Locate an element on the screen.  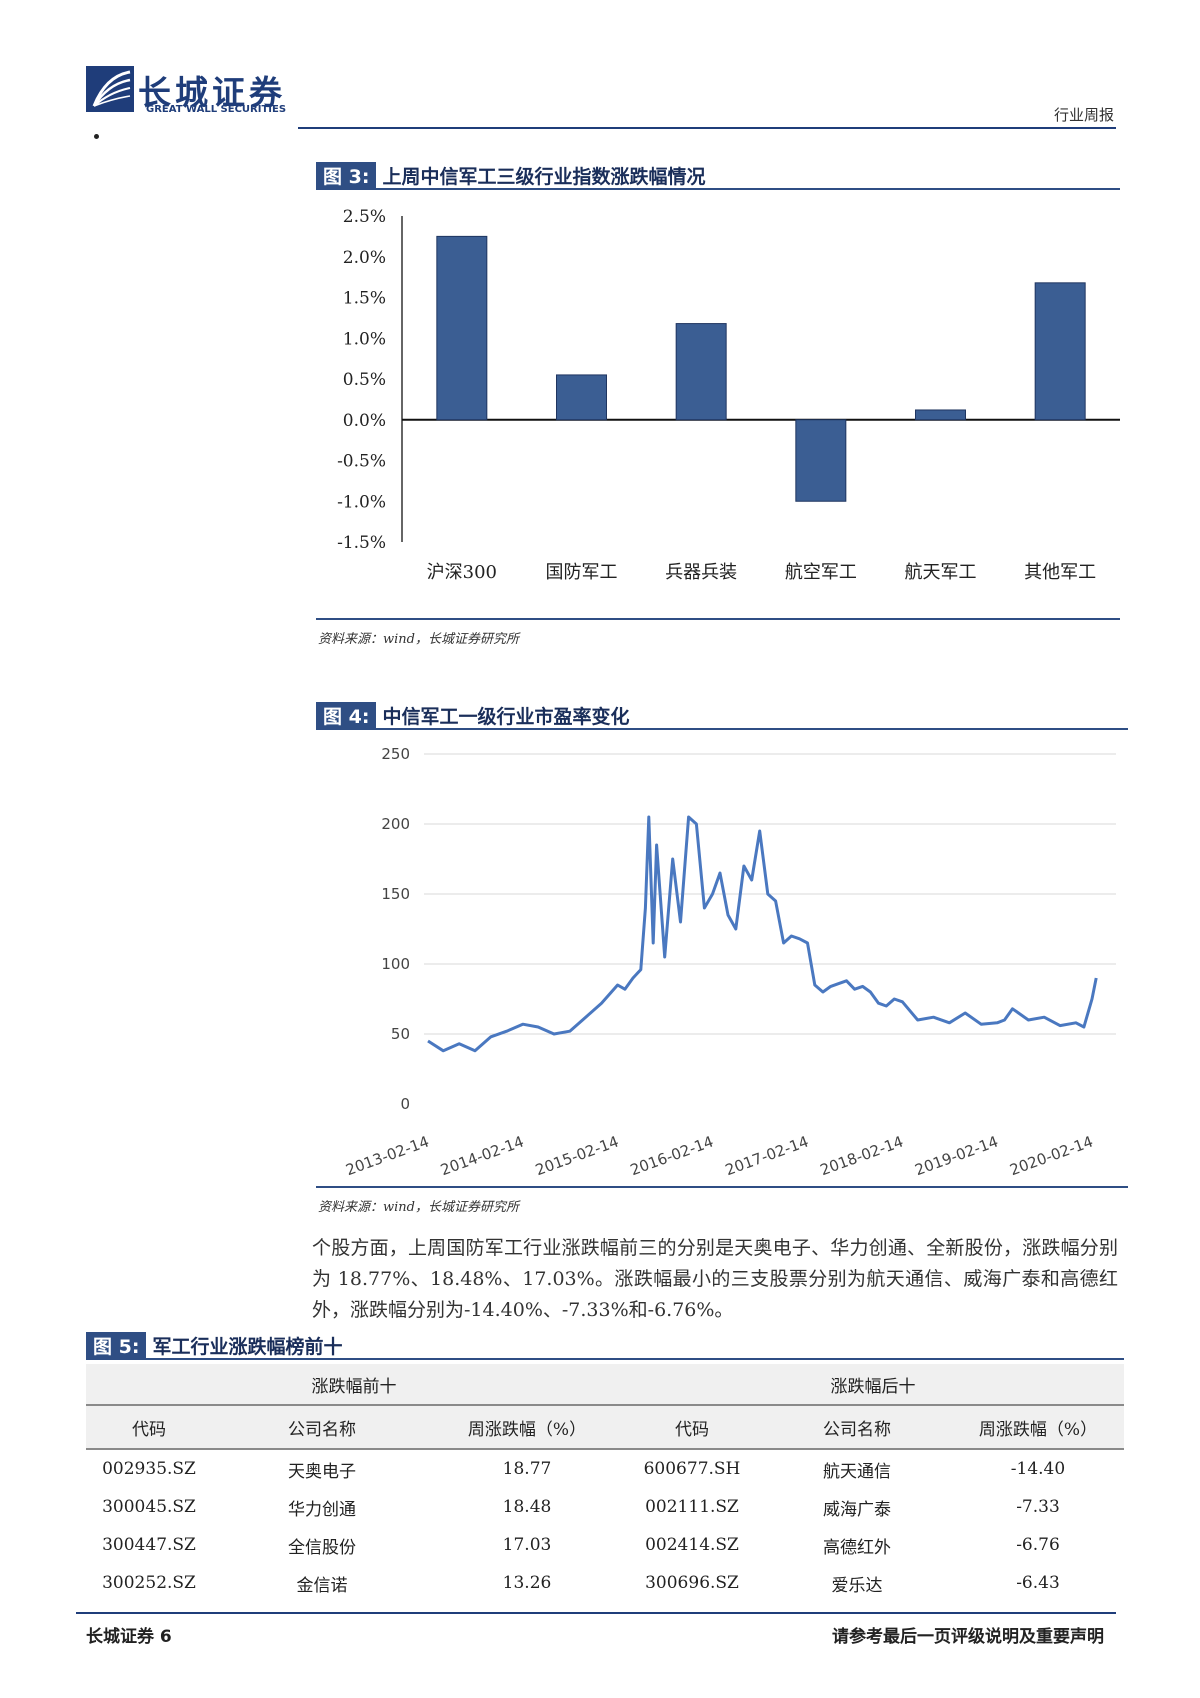
y-tick-label: 2.5% is located at coordinates (364, 217).